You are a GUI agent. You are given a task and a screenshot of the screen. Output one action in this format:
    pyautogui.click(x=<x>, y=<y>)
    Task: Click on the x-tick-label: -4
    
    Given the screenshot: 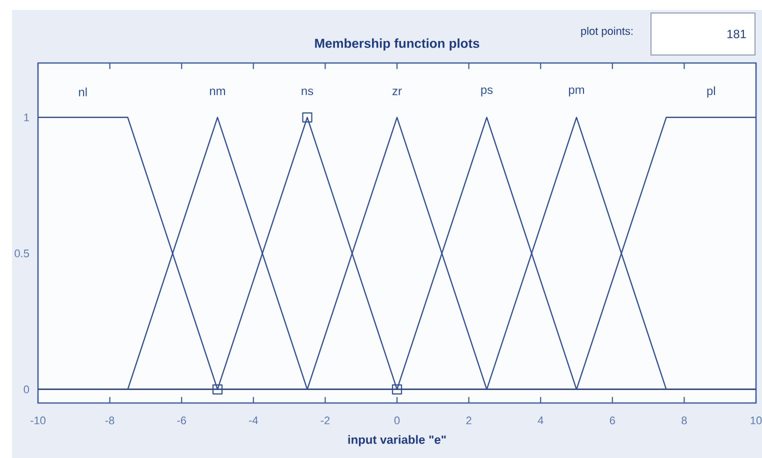 What is the action you would take?
    pyautogui.click(x=253, y=420)
    